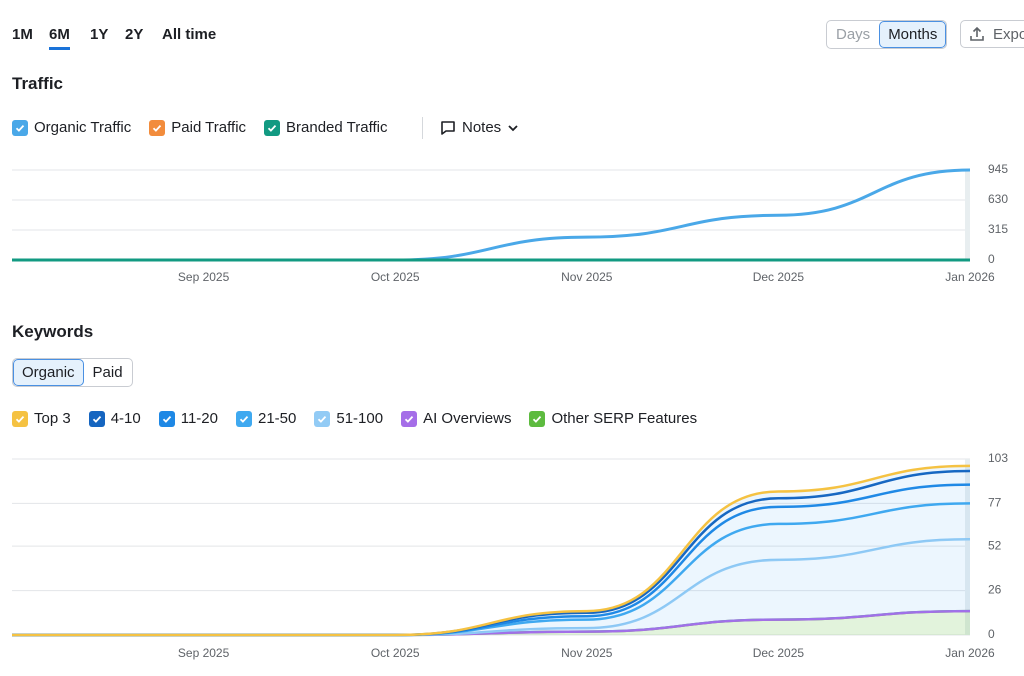 Image resolution: width=1024 pixels, height=676 pixels. Describe the element at coordinates (491, 215) in the screenshot. I see `series-line` at that location.